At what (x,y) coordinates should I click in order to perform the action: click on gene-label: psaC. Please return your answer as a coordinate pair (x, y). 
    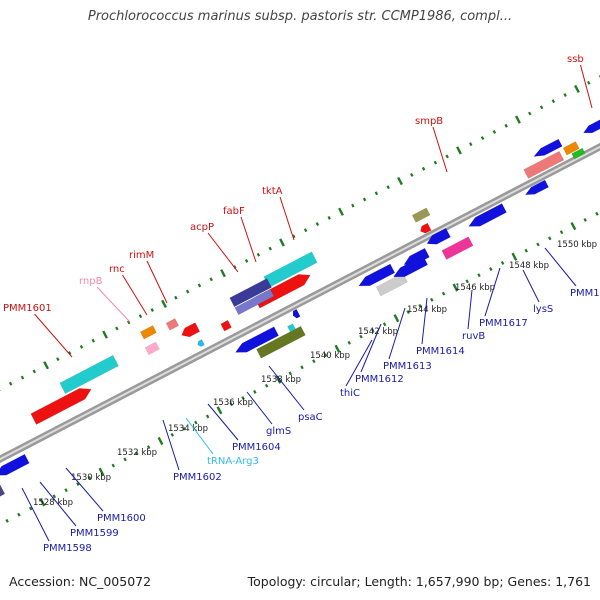
    Looking at the image, I should click on (310, 417).